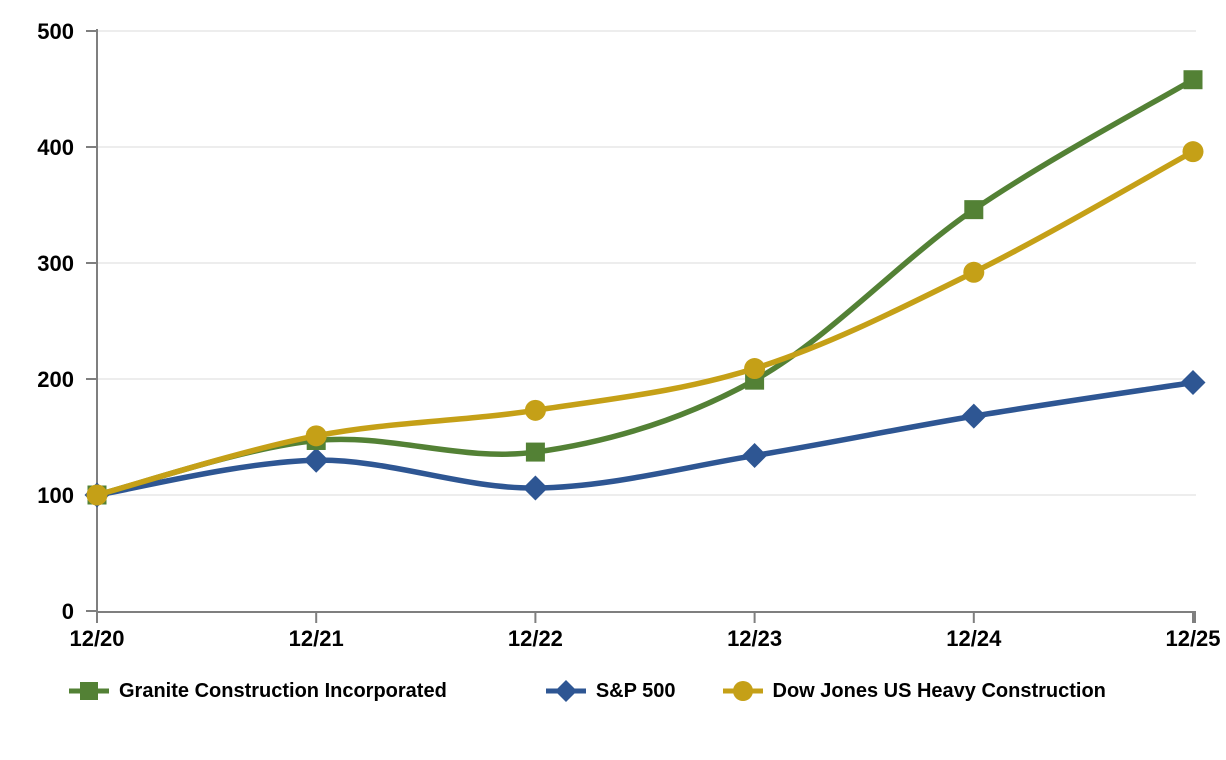  What do you see at coordinates (96, 638) in the screenshot?
I see `x-axis-tick-label: 12/20` at bounding box center [96, 638].